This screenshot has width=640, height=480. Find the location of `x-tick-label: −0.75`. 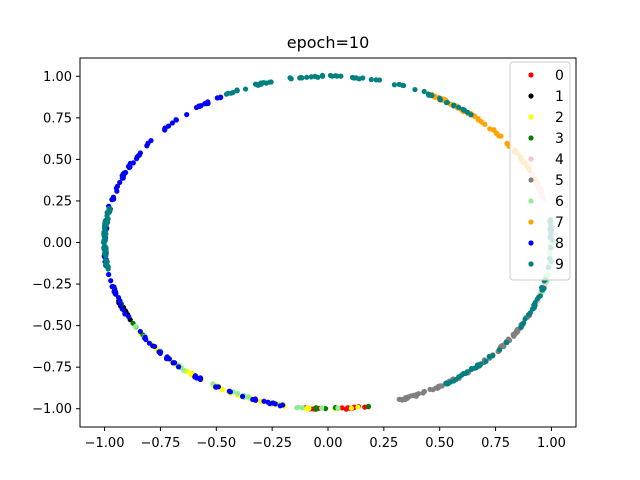

x-tick-label: −0.75 is located at coordinates (161, 443).